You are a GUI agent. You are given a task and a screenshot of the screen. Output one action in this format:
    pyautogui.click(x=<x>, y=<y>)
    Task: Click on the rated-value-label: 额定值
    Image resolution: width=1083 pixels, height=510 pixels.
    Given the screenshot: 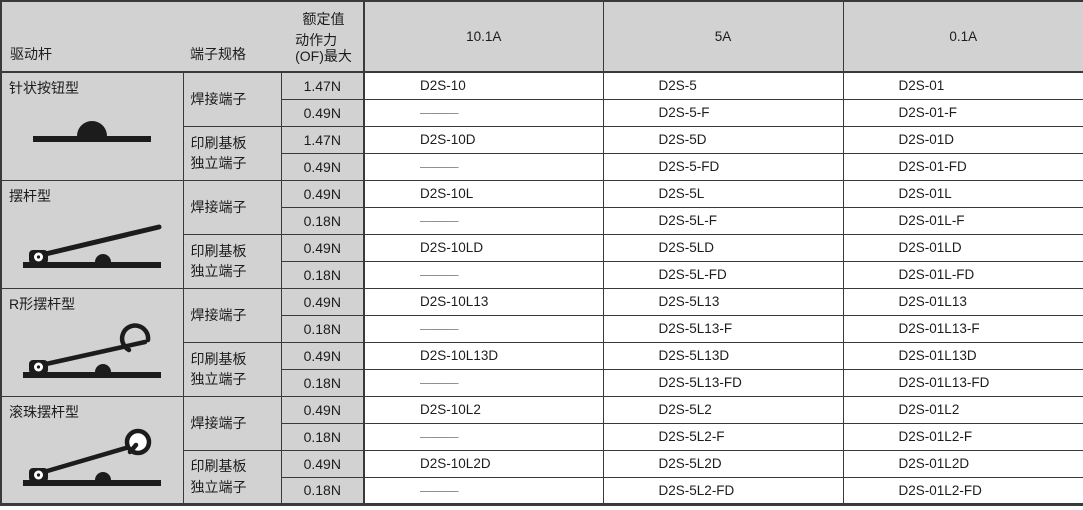 What is the action you would take?
    pyautogui.click(x=323, y=19)
    